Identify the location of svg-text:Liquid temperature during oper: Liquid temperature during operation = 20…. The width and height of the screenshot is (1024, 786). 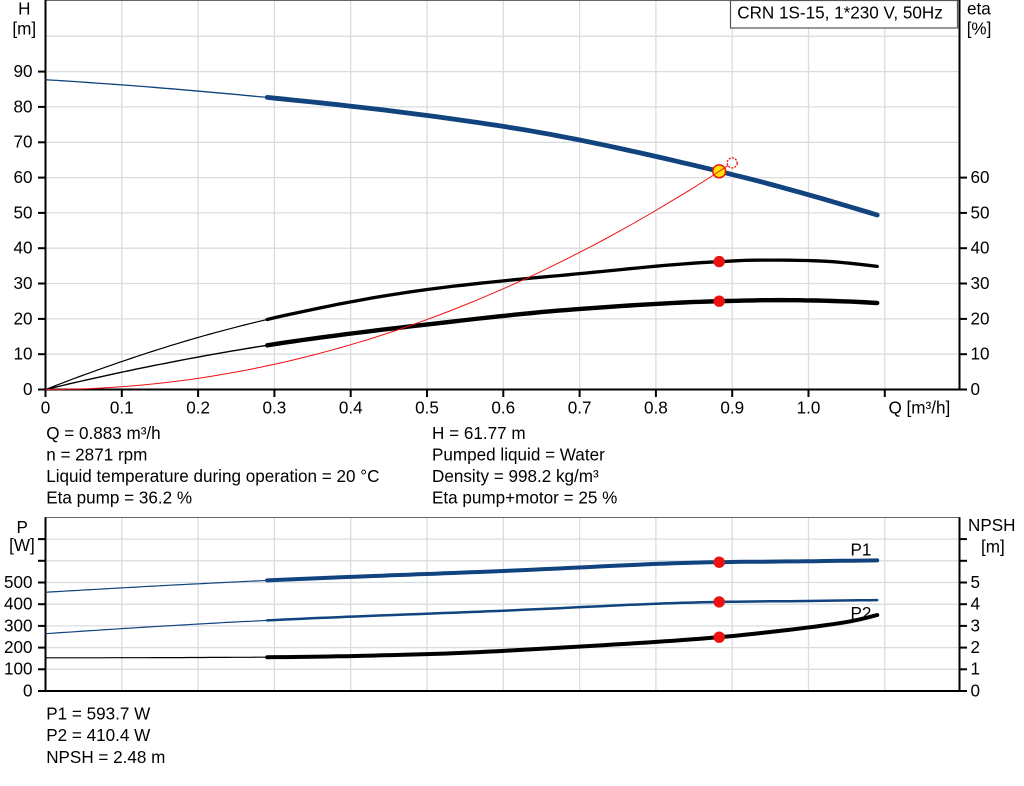
(212, 476).